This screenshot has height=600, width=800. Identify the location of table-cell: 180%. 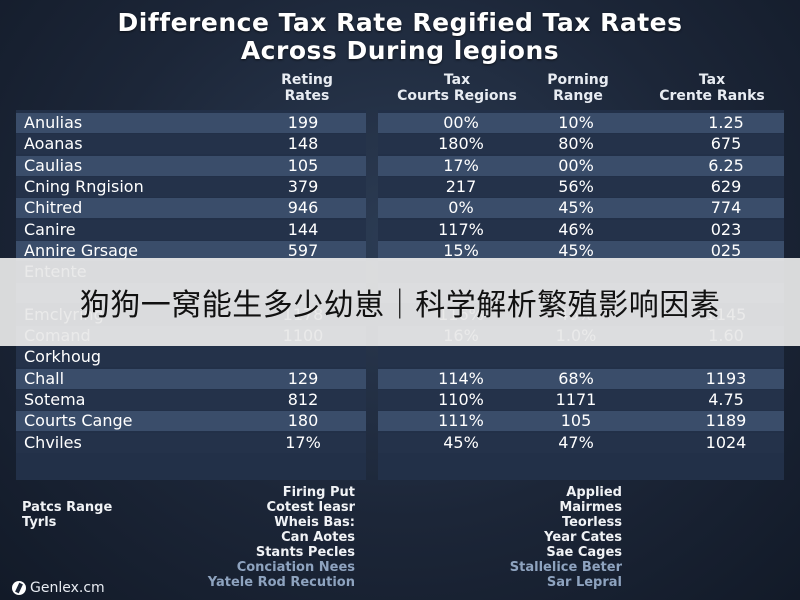
(461, 144).